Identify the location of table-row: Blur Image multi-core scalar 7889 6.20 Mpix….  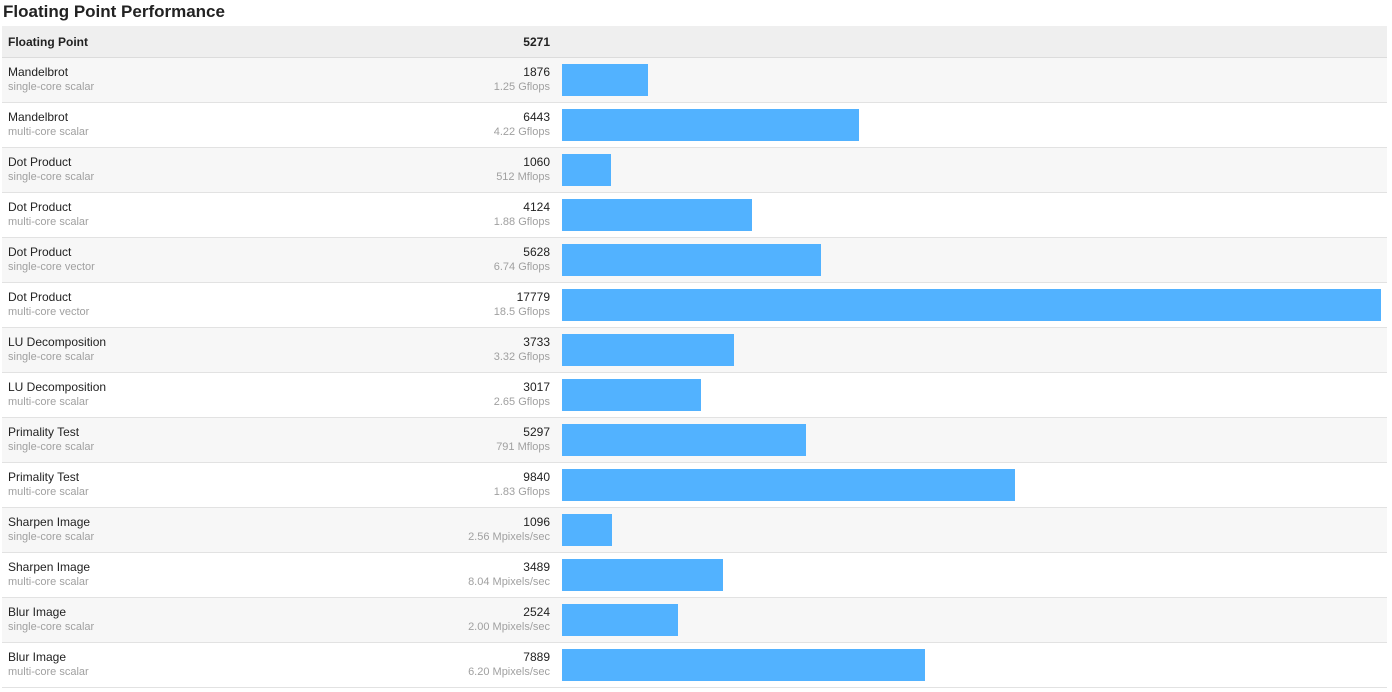
(694, 665).